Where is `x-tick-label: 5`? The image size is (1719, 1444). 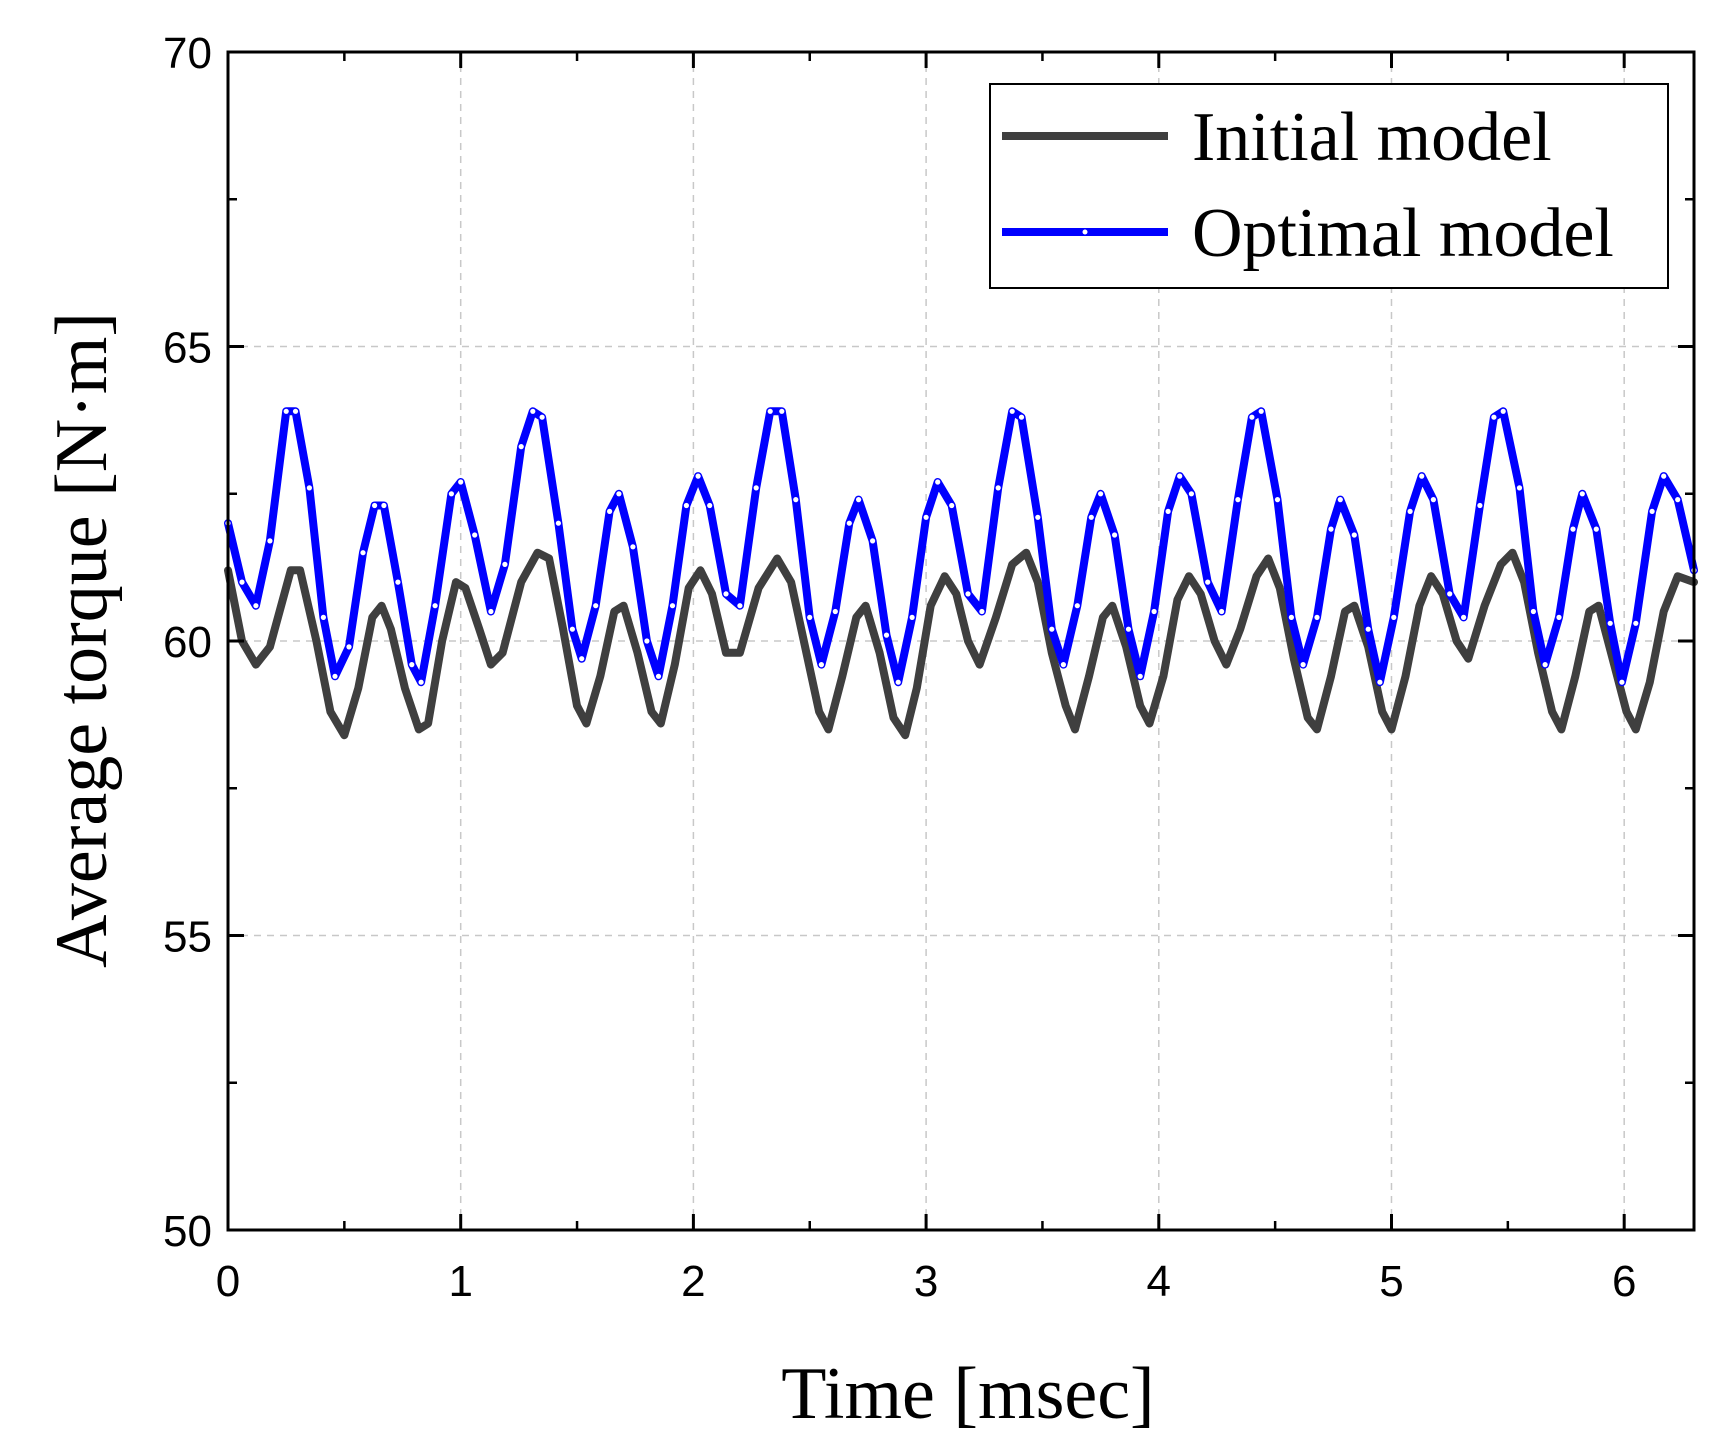 x-tick-label: 5 is located at coordinates (1391, 1281).